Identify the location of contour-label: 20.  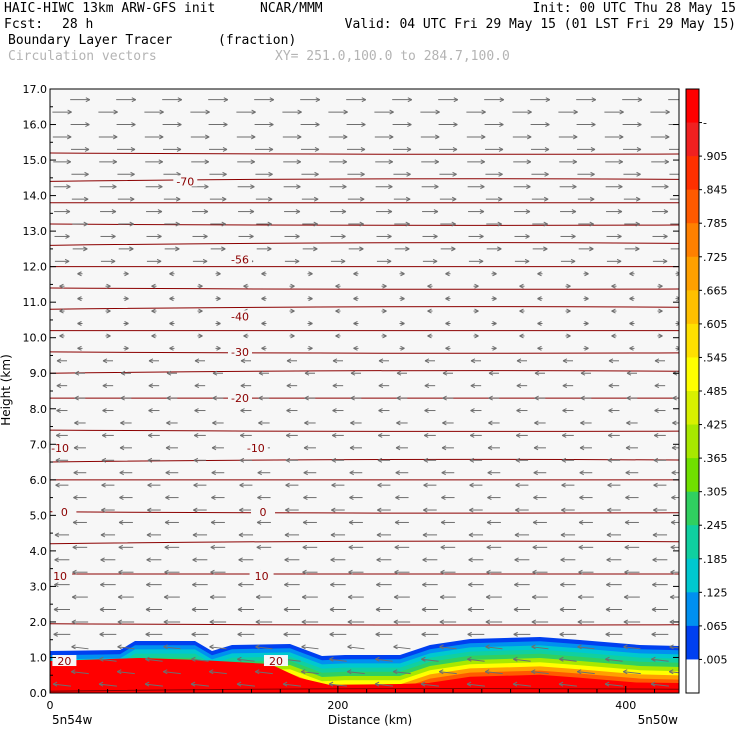
(276, 661).